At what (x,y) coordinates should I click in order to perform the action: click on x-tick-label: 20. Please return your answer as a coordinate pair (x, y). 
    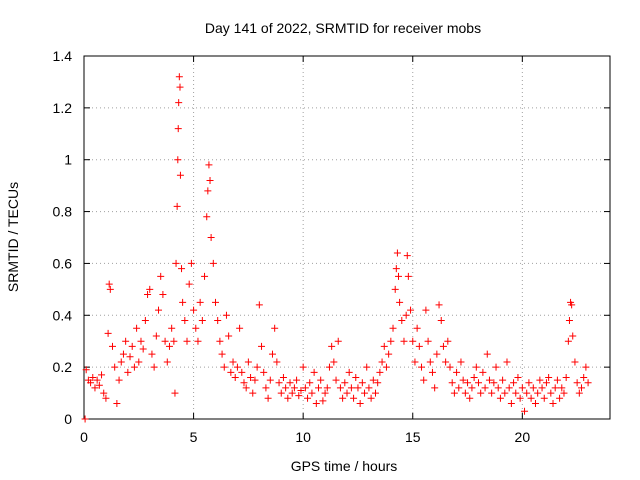
    Looking at the image, I should click on (523, 437).